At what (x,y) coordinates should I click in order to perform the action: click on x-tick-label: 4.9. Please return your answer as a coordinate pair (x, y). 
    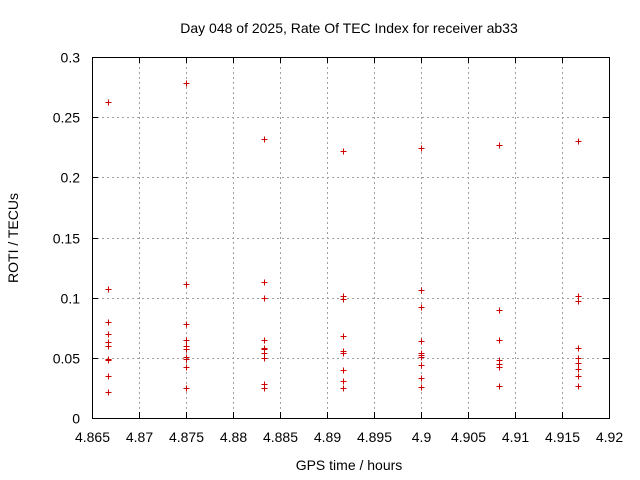
    Looking at the image, I should click on (422, 437).